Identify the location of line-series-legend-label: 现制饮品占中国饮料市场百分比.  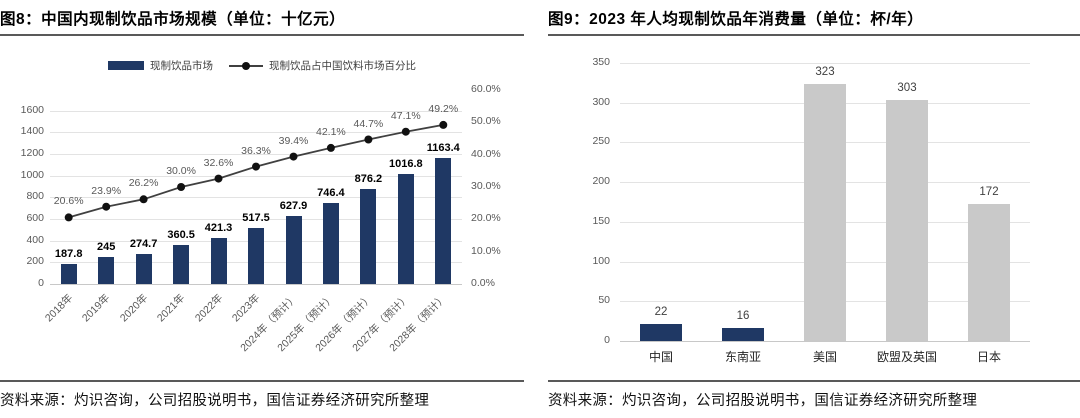
(342, 66).